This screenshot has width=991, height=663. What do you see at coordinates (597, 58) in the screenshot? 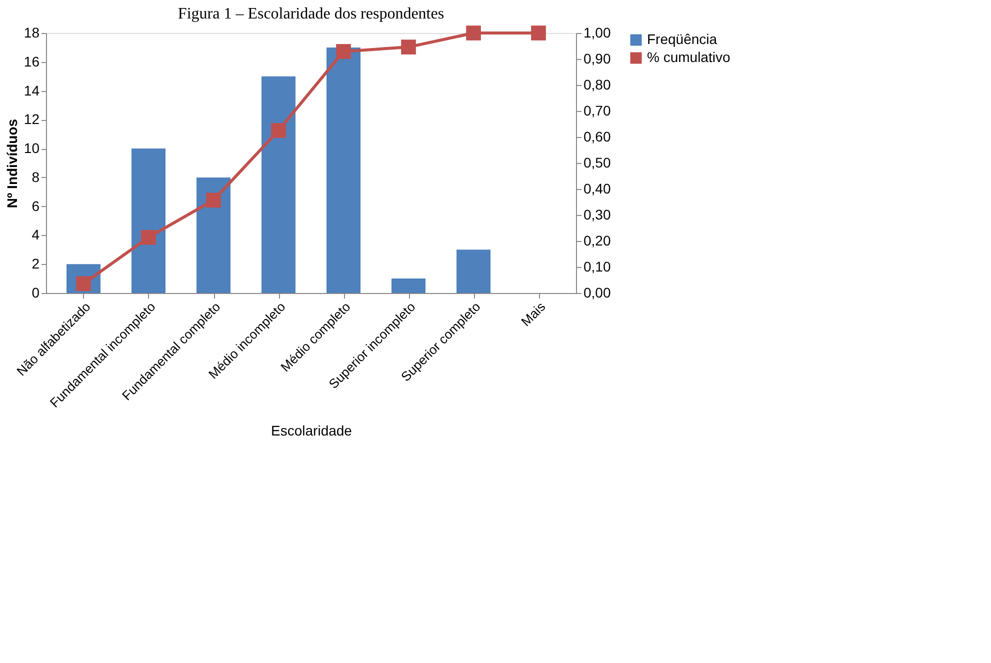
I see `y2-tick-label: 0,90` at bounding box center [597, 58].